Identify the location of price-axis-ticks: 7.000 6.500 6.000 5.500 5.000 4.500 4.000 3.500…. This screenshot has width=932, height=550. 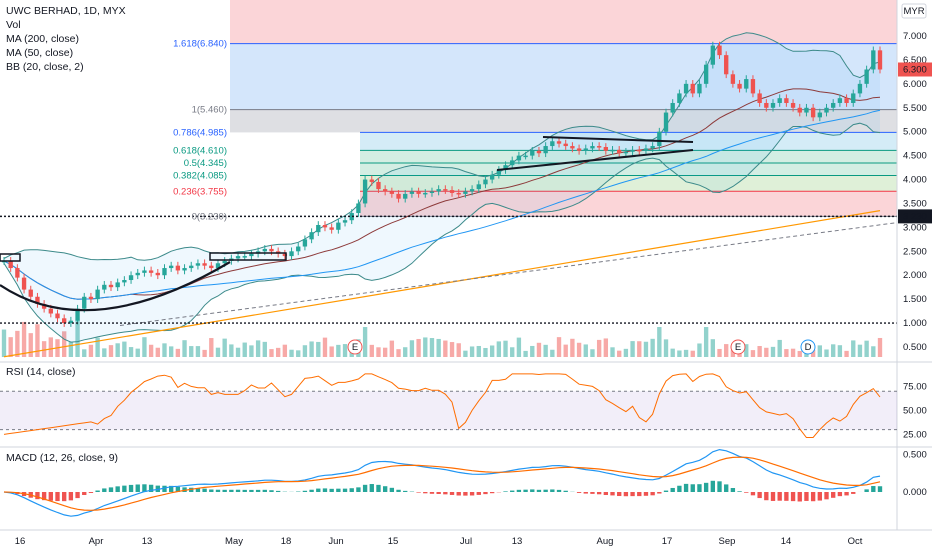
(915, 192).